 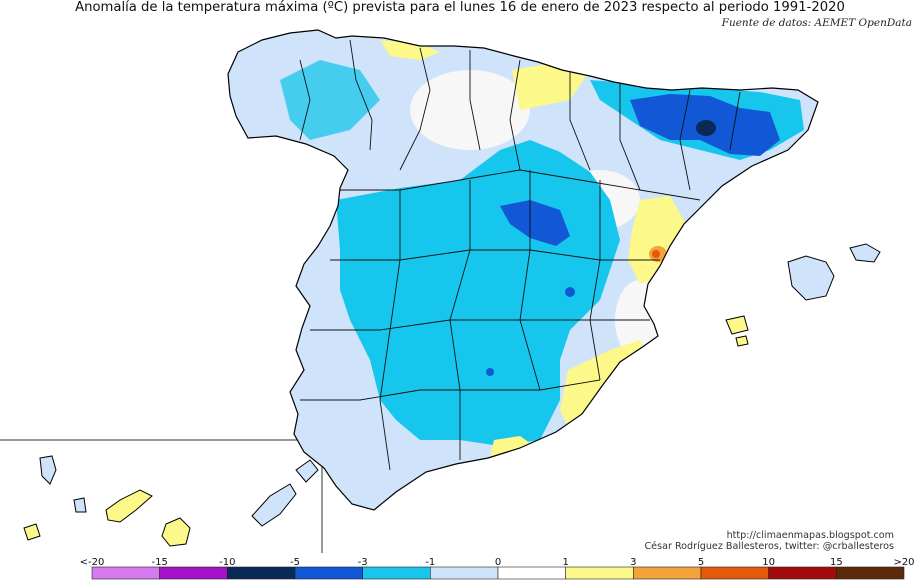 I want to click on legend-tick-label: 1, so click(x=565, y=562).